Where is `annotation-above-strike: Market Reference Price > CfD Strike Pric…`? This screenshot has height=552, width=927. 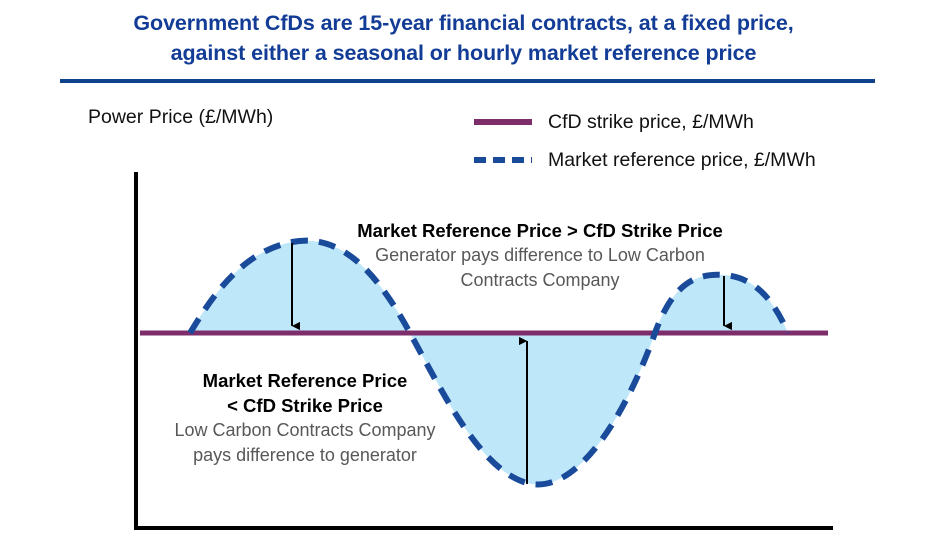
annotation-above-strike: Market Reference Price > CfD Strike Pric… is located at coordinates (540, 255).